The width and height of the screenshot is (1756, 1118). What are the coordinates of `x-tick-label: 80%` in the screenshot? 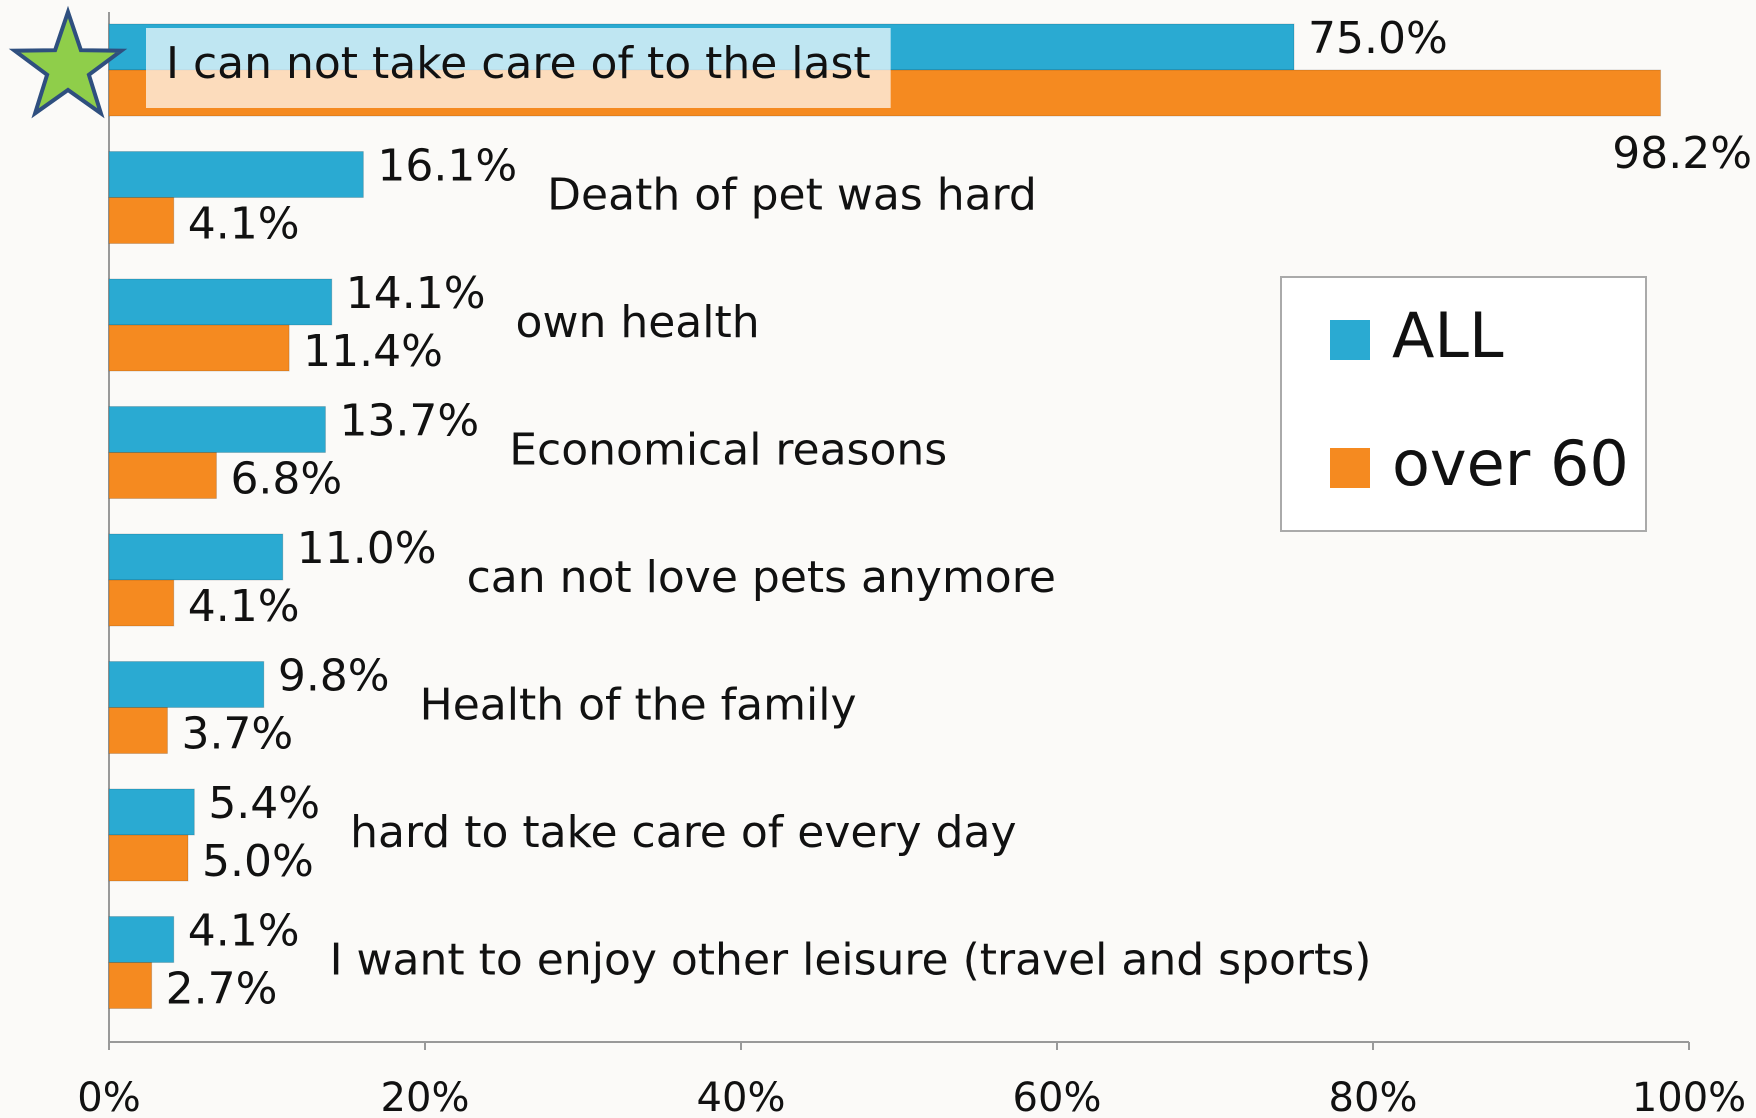 It's located at (1373, 1096).